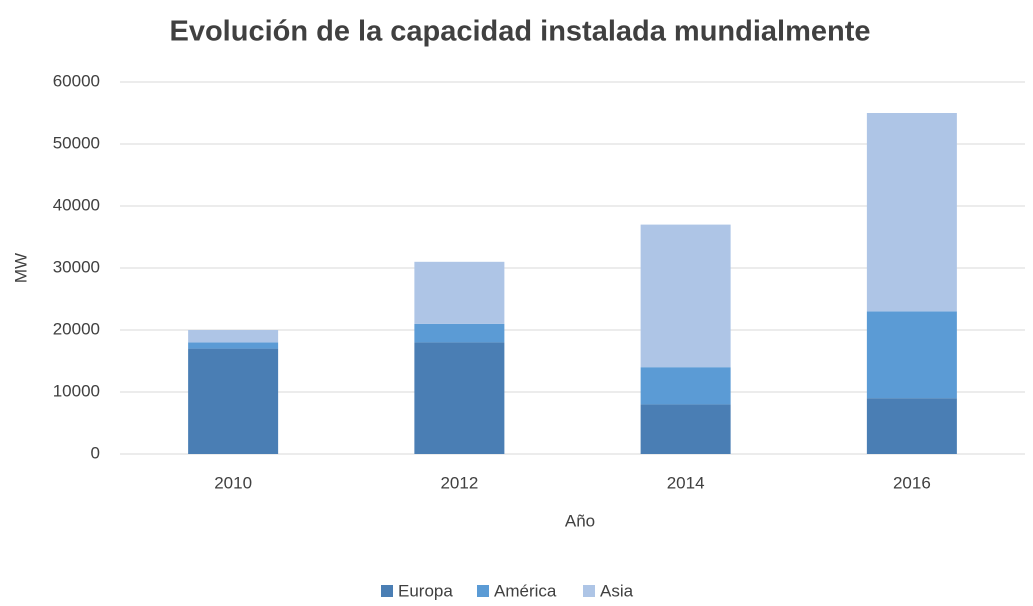 The height and width of the screenshot is (606, 1033). Describe the element at coordinates (76, 80) in the screenshot. I see `y-tick-label: 60000` at that location.